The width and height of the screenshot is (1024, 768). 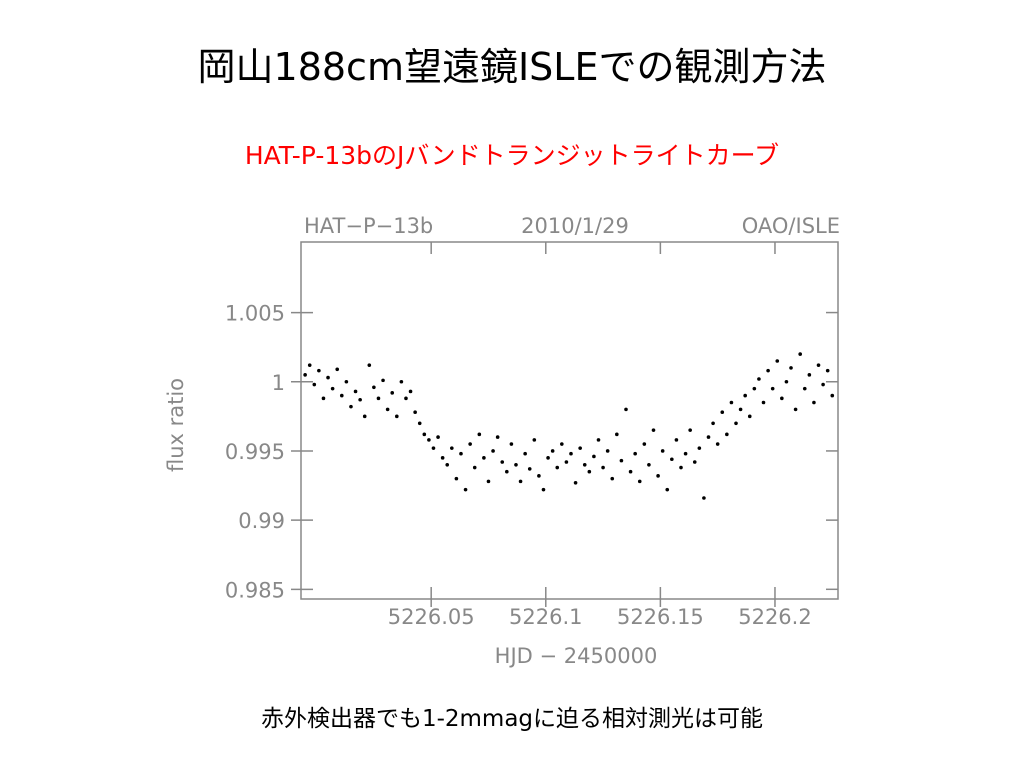 What do you see at coordinates (512, 719) in the screenshot?
I see `slide-caption: 赤外検出器でも1-2mmagに迫る相対測光は可能` at bounding box center [512, 719].